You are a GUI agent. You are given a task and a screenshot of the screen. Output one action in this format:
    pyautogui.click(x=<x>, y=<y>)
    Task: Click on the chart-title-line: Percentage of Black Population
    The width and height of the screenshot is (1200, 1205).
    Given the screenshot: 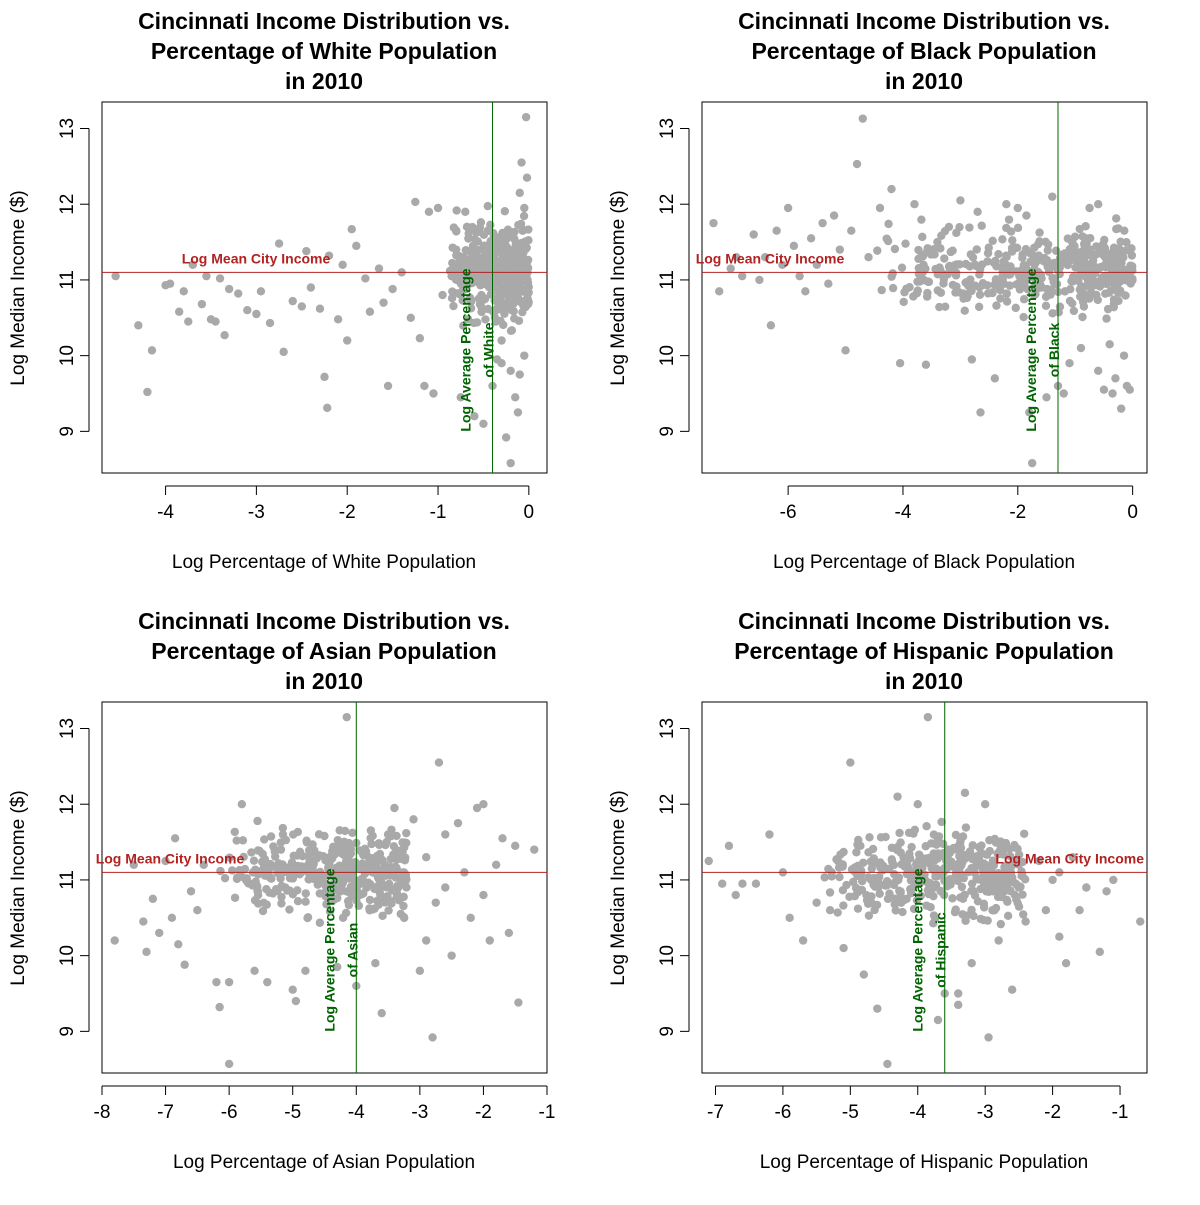 What is the action you would take?
    pyautogui.click(x=923, y=51)
    